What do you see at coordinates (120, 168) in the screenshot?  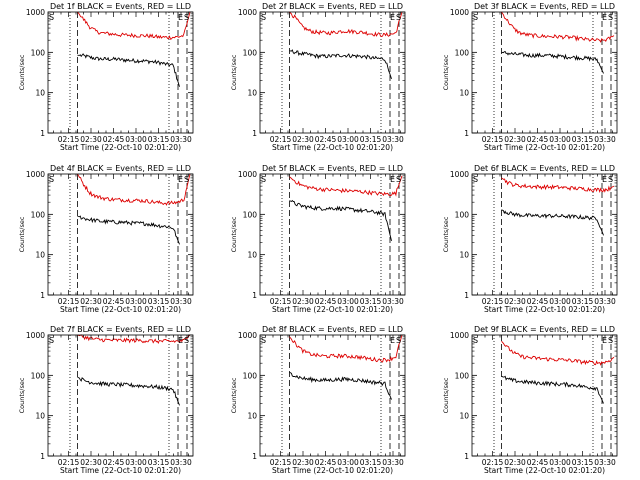 I see `chart-title: Det 4f BLACK = Events, RED = LLD` at bounding box center [120, 168].